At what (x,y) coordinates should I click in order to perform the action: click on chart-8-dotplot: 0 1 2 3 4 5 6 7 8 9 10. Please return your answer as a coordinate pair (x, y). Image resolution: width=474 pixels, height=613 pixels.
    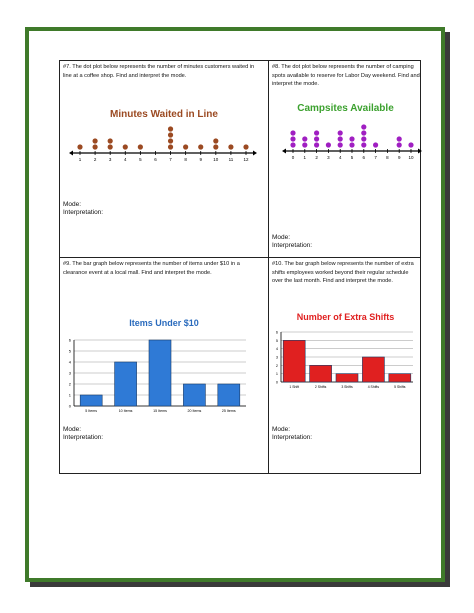
    Looking at the image, I should click on (352, 142).